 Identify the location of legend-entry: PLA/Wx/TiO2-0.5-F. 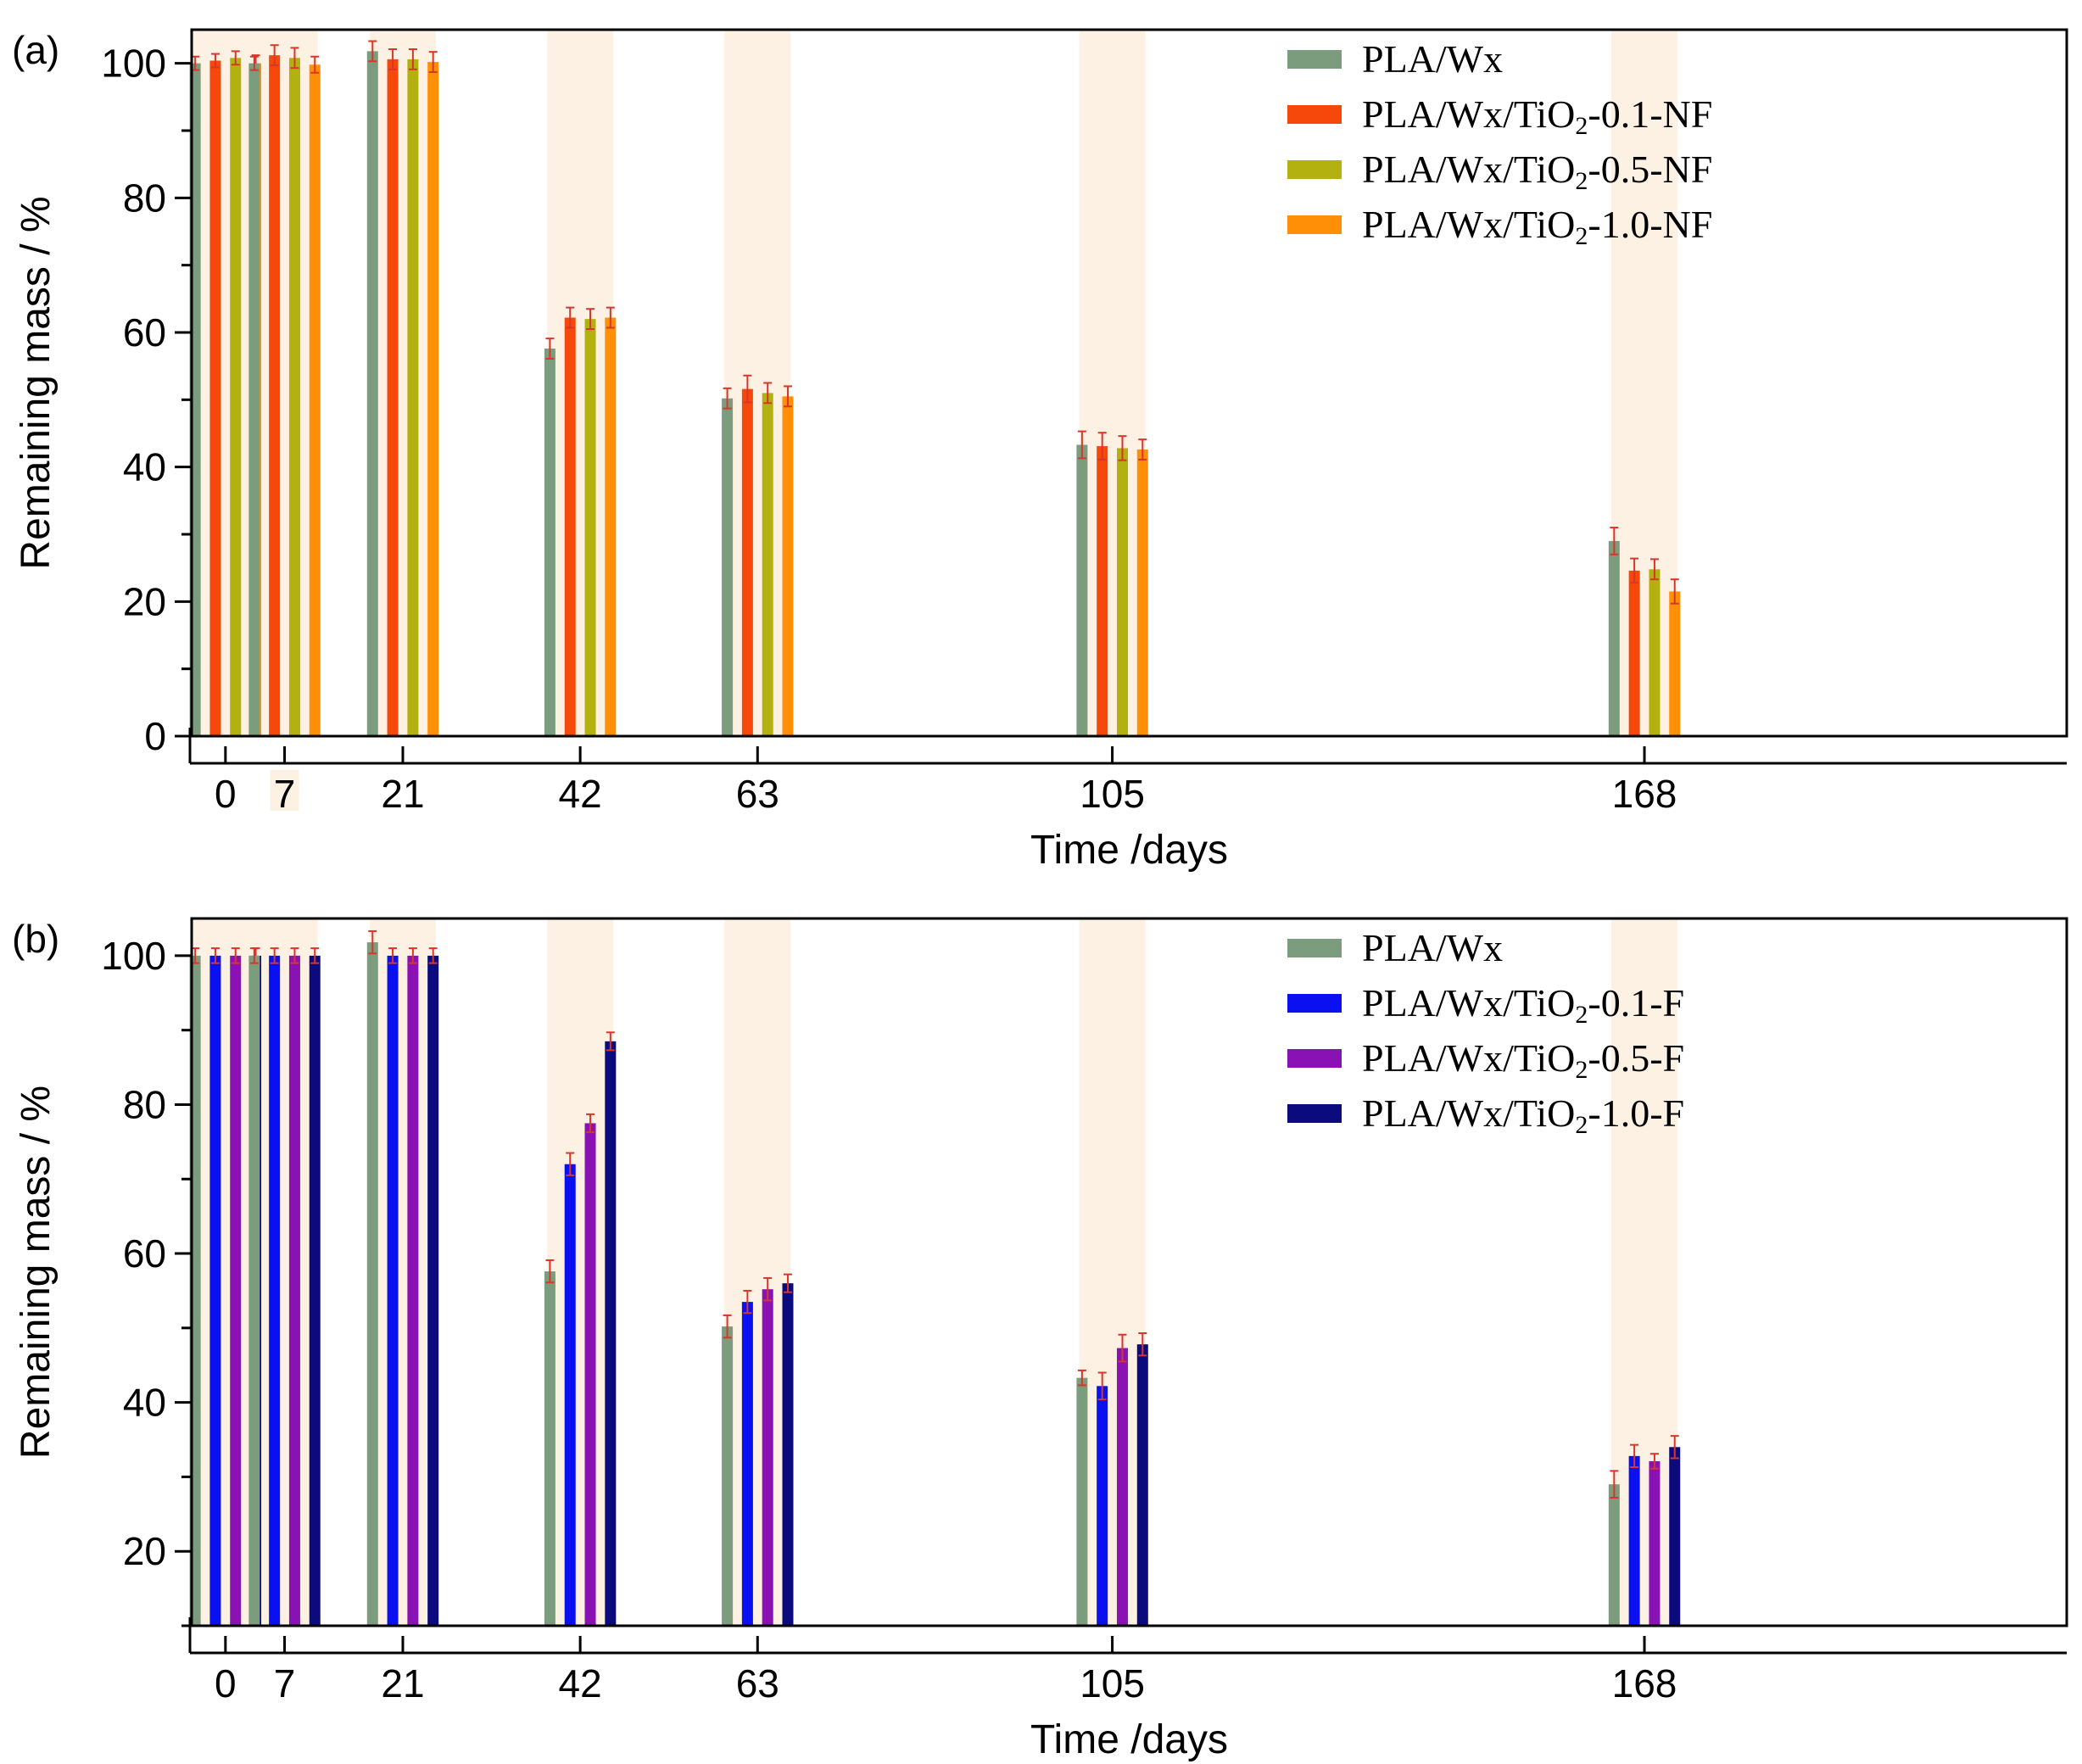
(1523, 1060).